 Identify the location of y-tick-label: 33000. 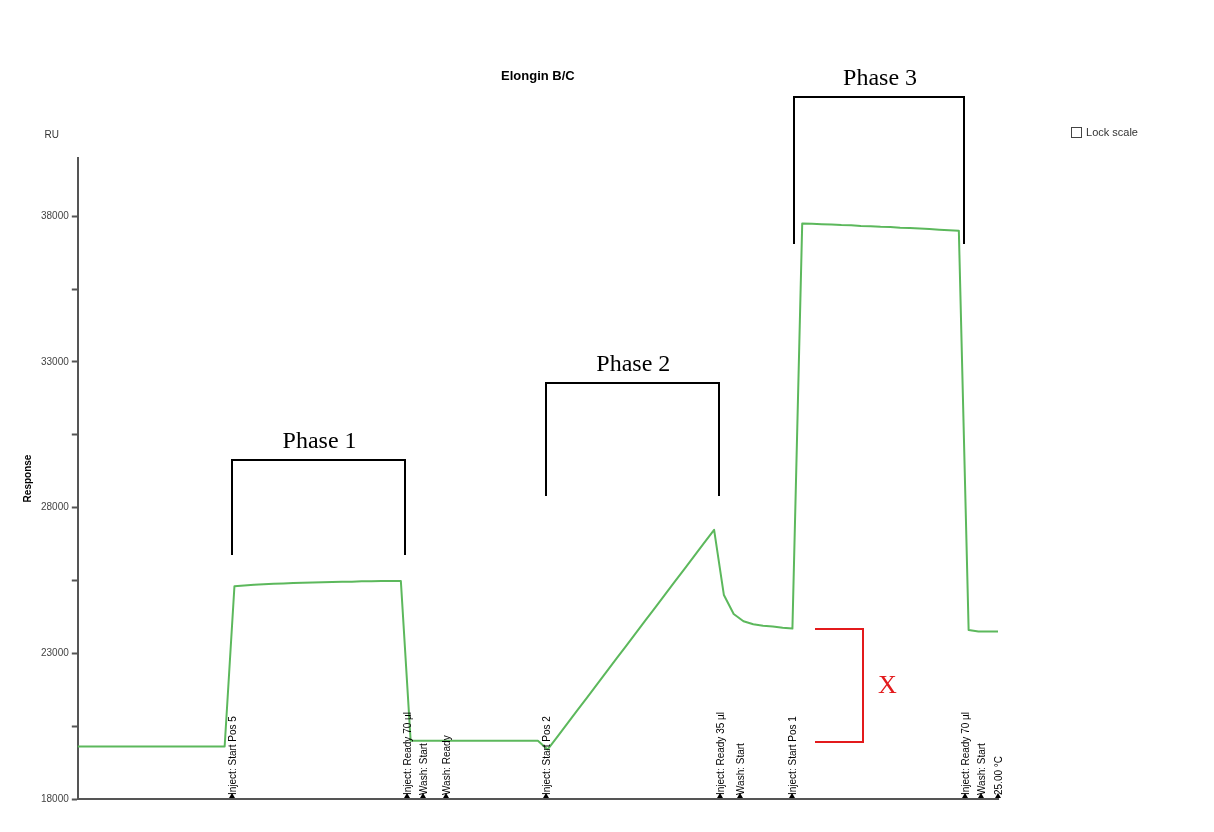
(55, 361).